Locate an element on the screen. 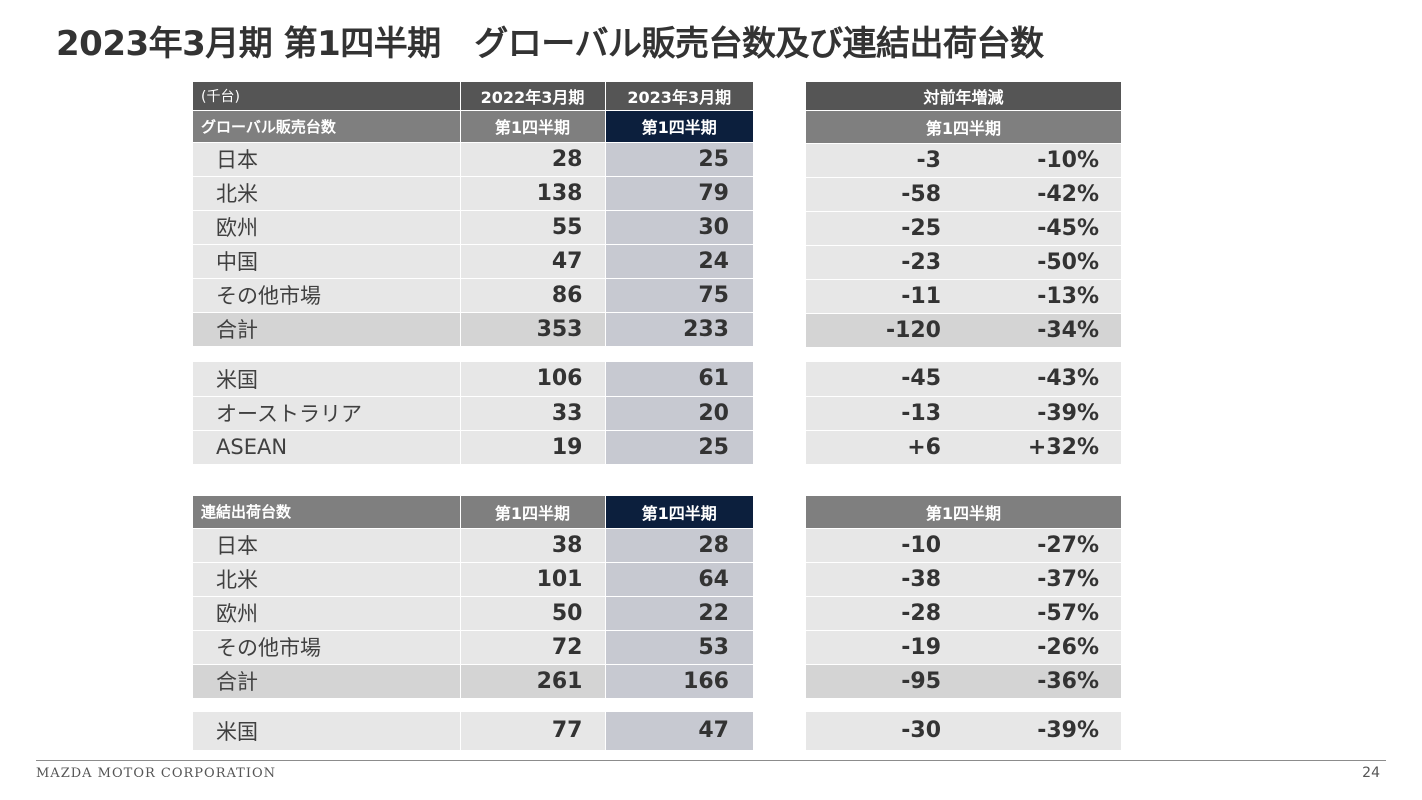 The height and width of the screenshot is (800, 1422). diff-value: -28 is located at coordinates (886, 613).